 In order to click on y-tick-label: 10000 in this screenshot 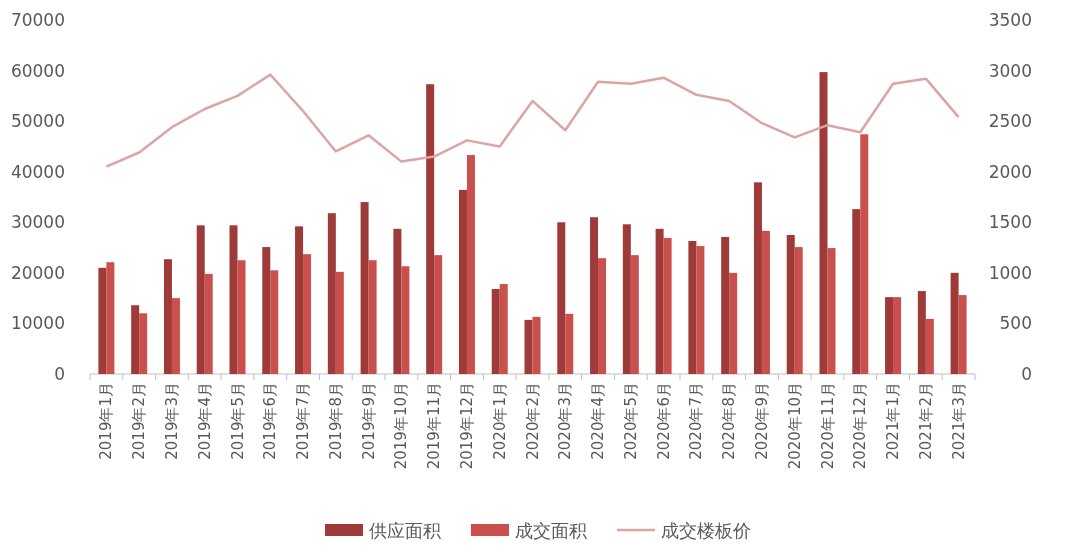, I will do `click(37, 323)`.